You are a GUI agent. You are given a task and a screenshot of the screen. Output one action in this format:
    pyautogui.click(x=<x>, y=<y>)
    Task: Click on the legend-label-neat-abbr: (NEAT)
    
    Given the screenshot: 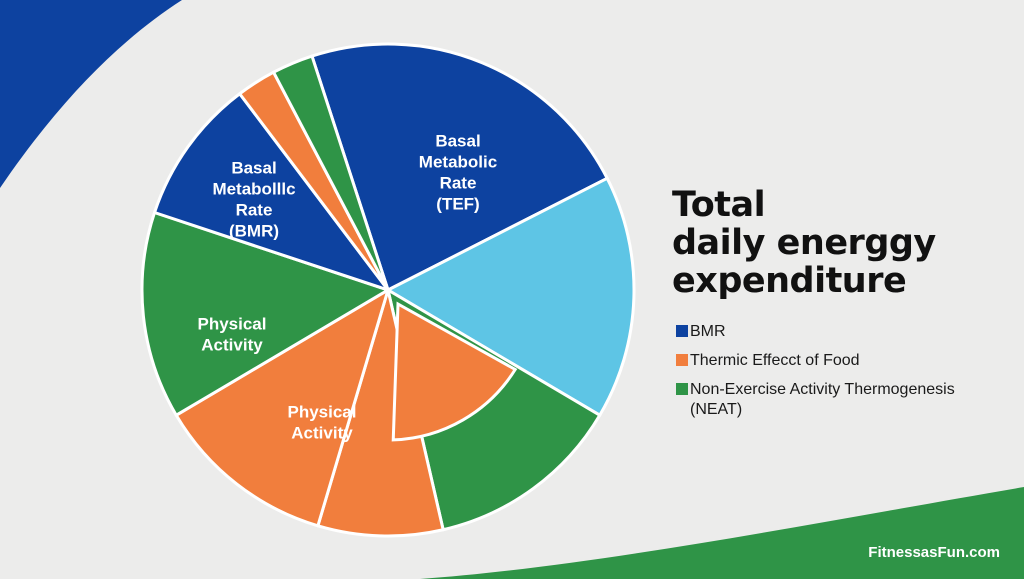 What is the action you would take?
    pyautogui.click(x=716, y=409)
    